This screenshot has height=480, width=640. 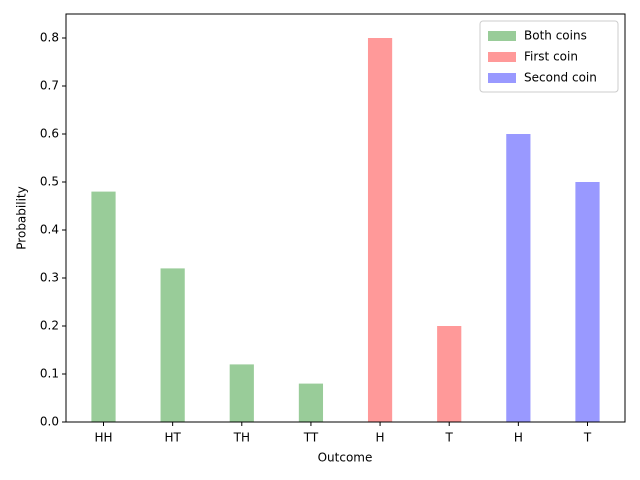 What do you see at coordinates (103, 438) in the screenshot?
I see `x-tick-label: HH` at bounding box center [103, 438].